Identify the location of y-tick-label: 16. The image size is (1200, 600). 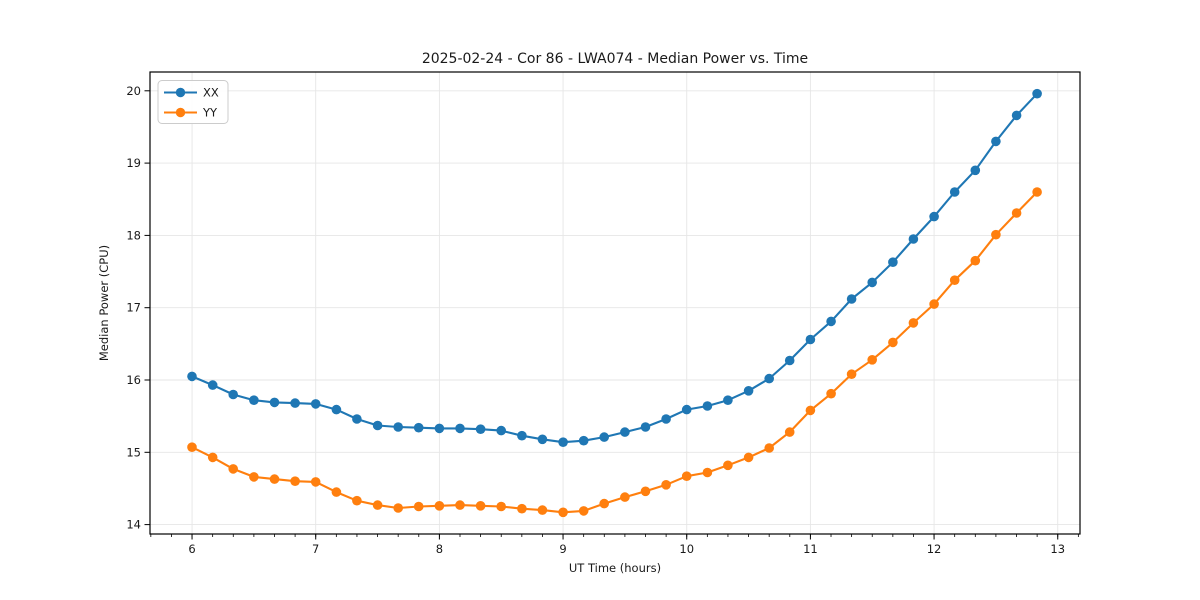
(133, 380).